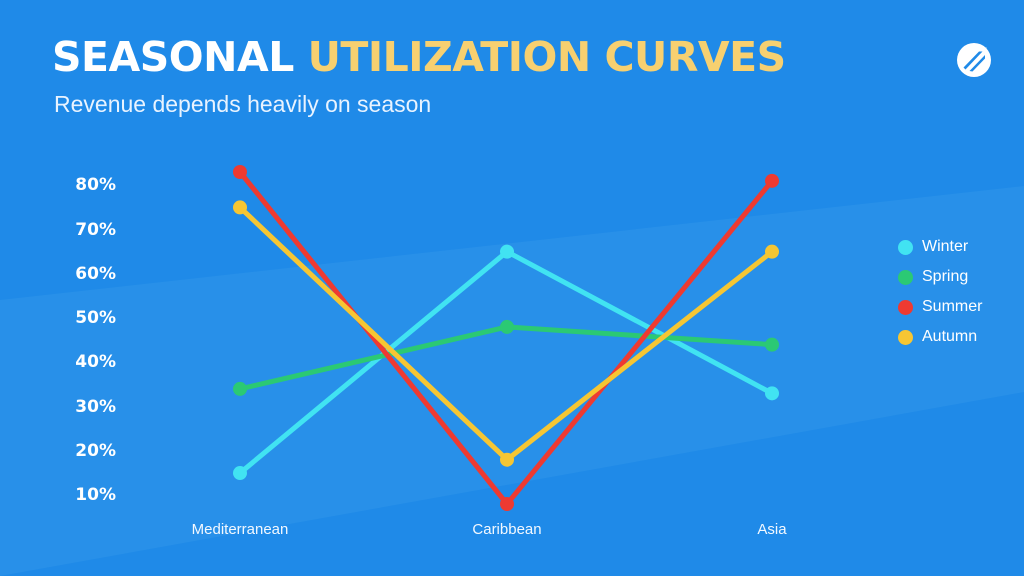 The width and height of the screenshot is (1024, 576). I want to click on y-axis-tick-label: 70%, so click(95, 229).